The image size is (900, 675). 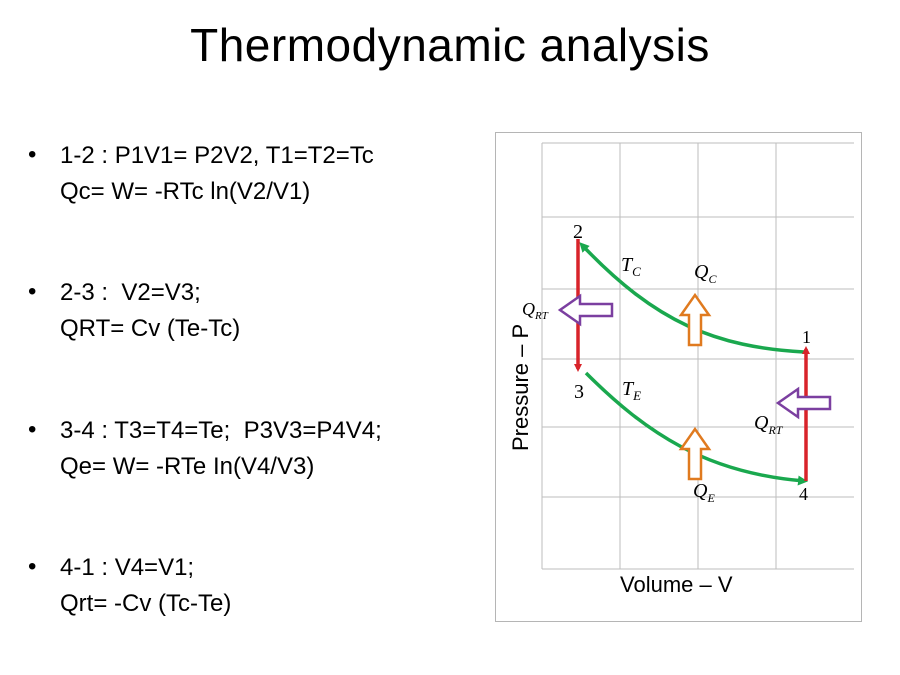 I want to click on heat-label-qe-sub: E, so click(x=710, y=498).